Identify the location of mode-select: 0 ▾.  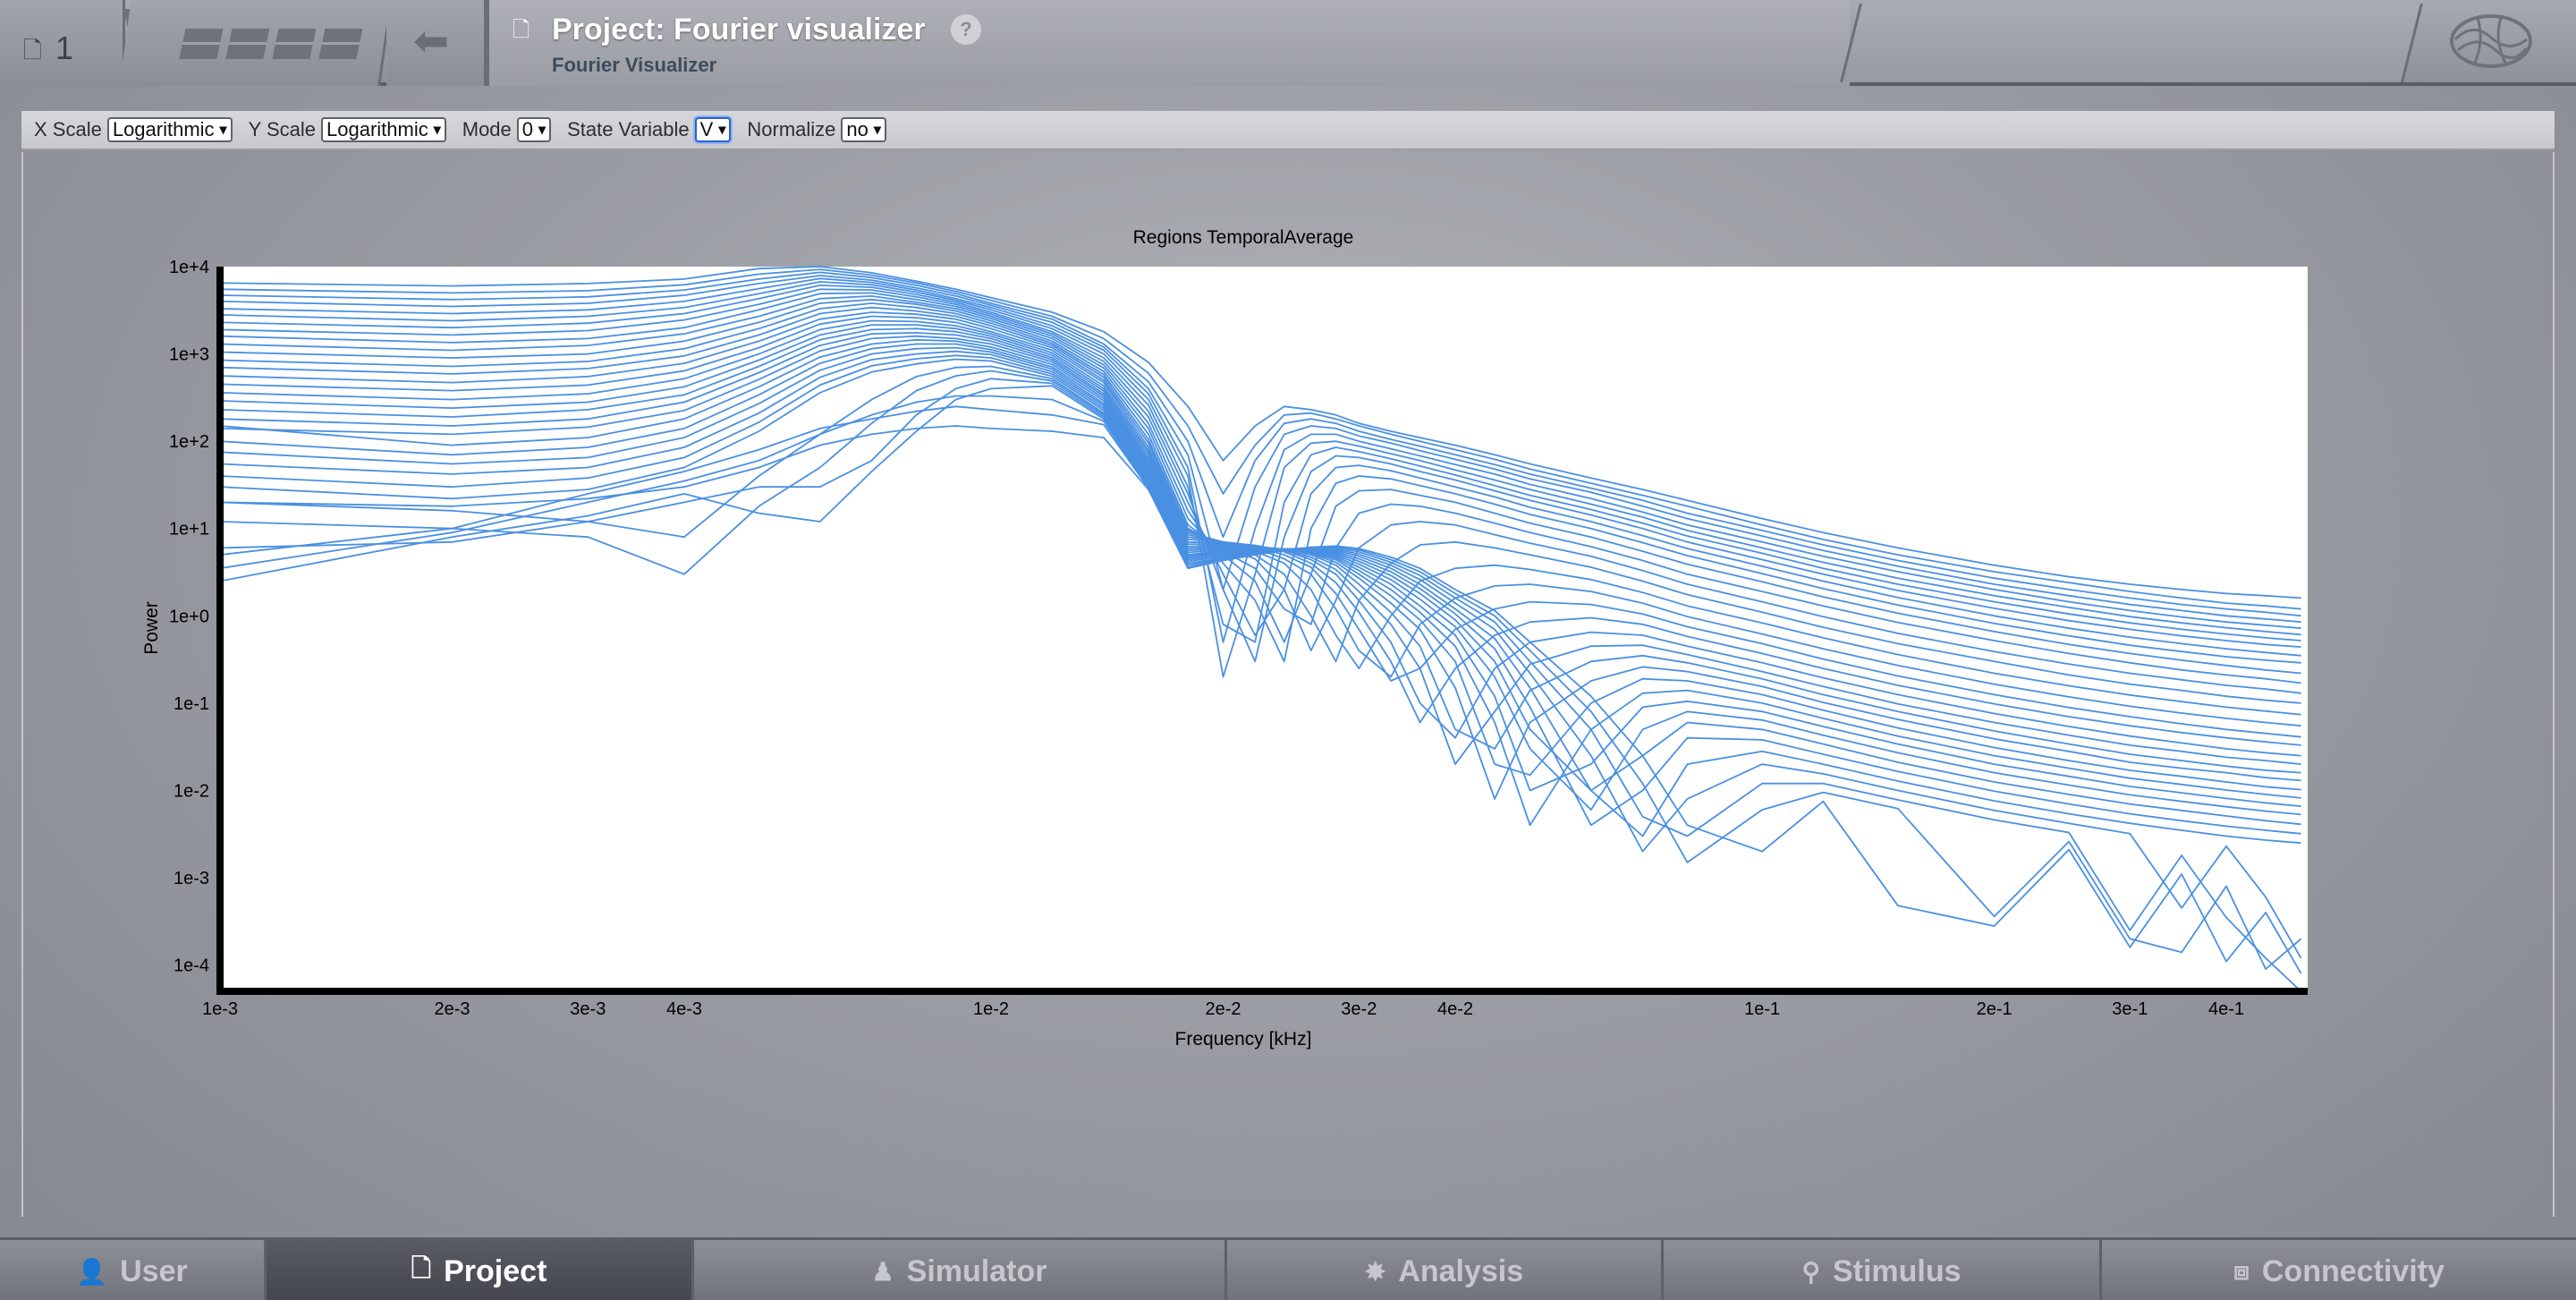
(534, 129).